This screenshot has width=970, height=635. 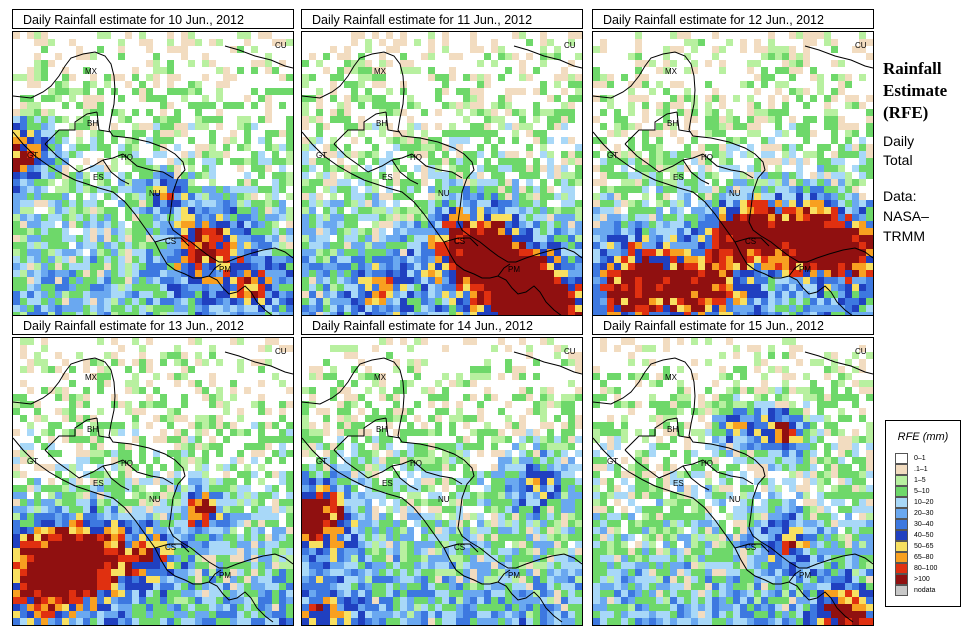 I want to click on legend-label: .1–1, so click(x=921, y=469).